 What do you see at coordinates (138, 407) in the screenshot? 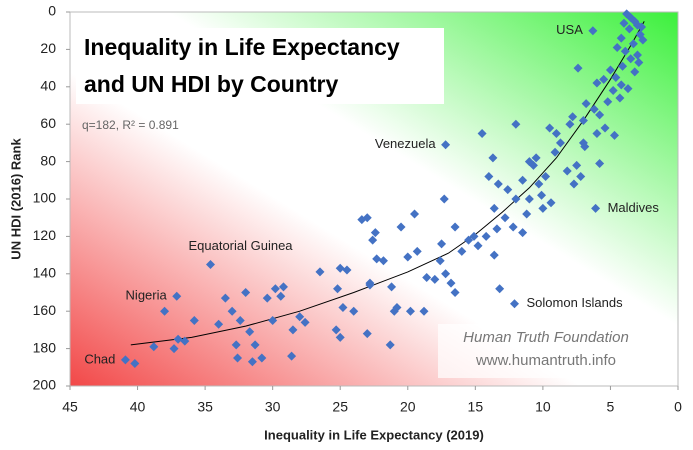
I see `x-tick-label: 40` at bounding box center [138, 407].